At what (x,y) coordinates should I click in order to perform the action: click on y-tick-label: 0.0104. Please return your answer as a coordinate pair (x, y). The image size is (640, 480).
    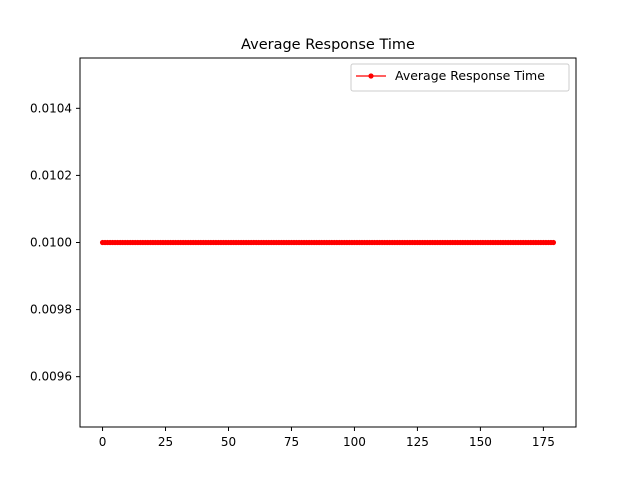
    Looking at the image, I should click on (51, 108).